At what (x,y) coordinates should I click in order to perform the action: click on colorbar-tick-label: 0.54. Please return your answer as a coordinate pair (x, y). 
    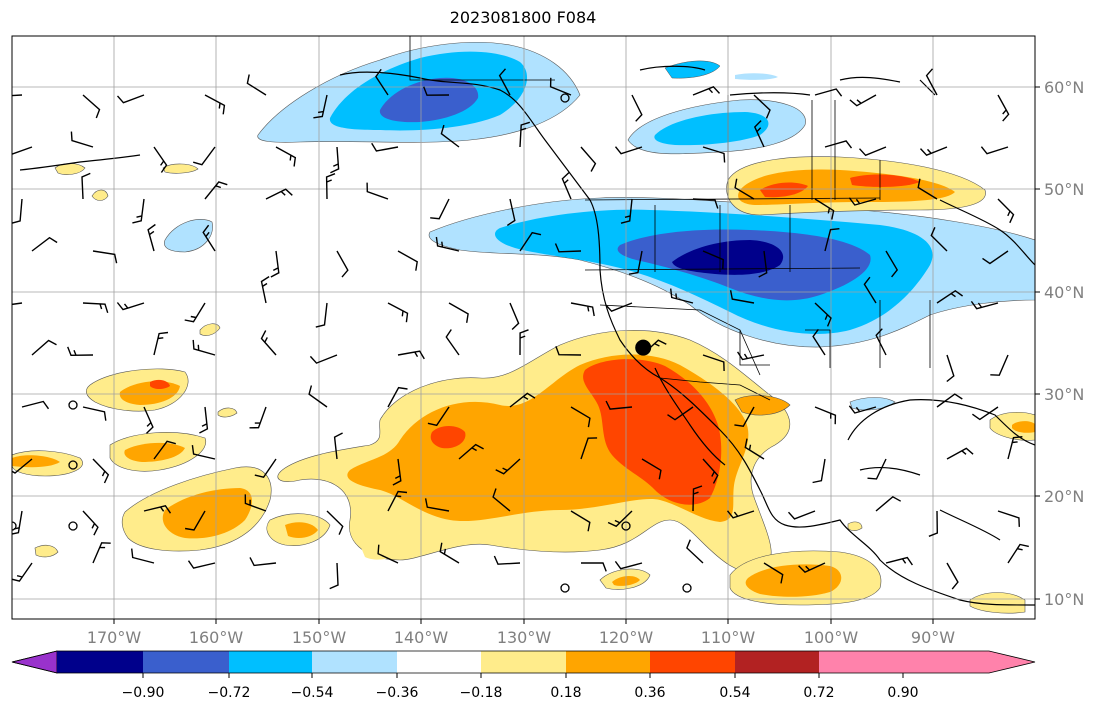
    Looking at the image, I should click on (734, 693).